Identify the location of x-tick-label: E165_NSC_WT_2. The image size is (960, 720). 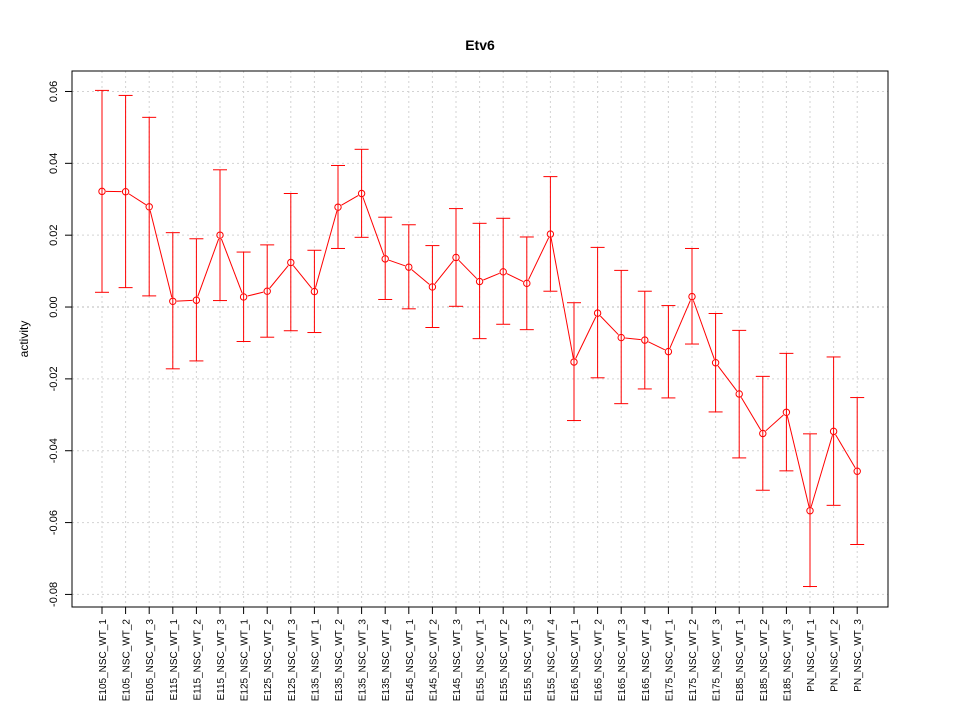
(599, 660).